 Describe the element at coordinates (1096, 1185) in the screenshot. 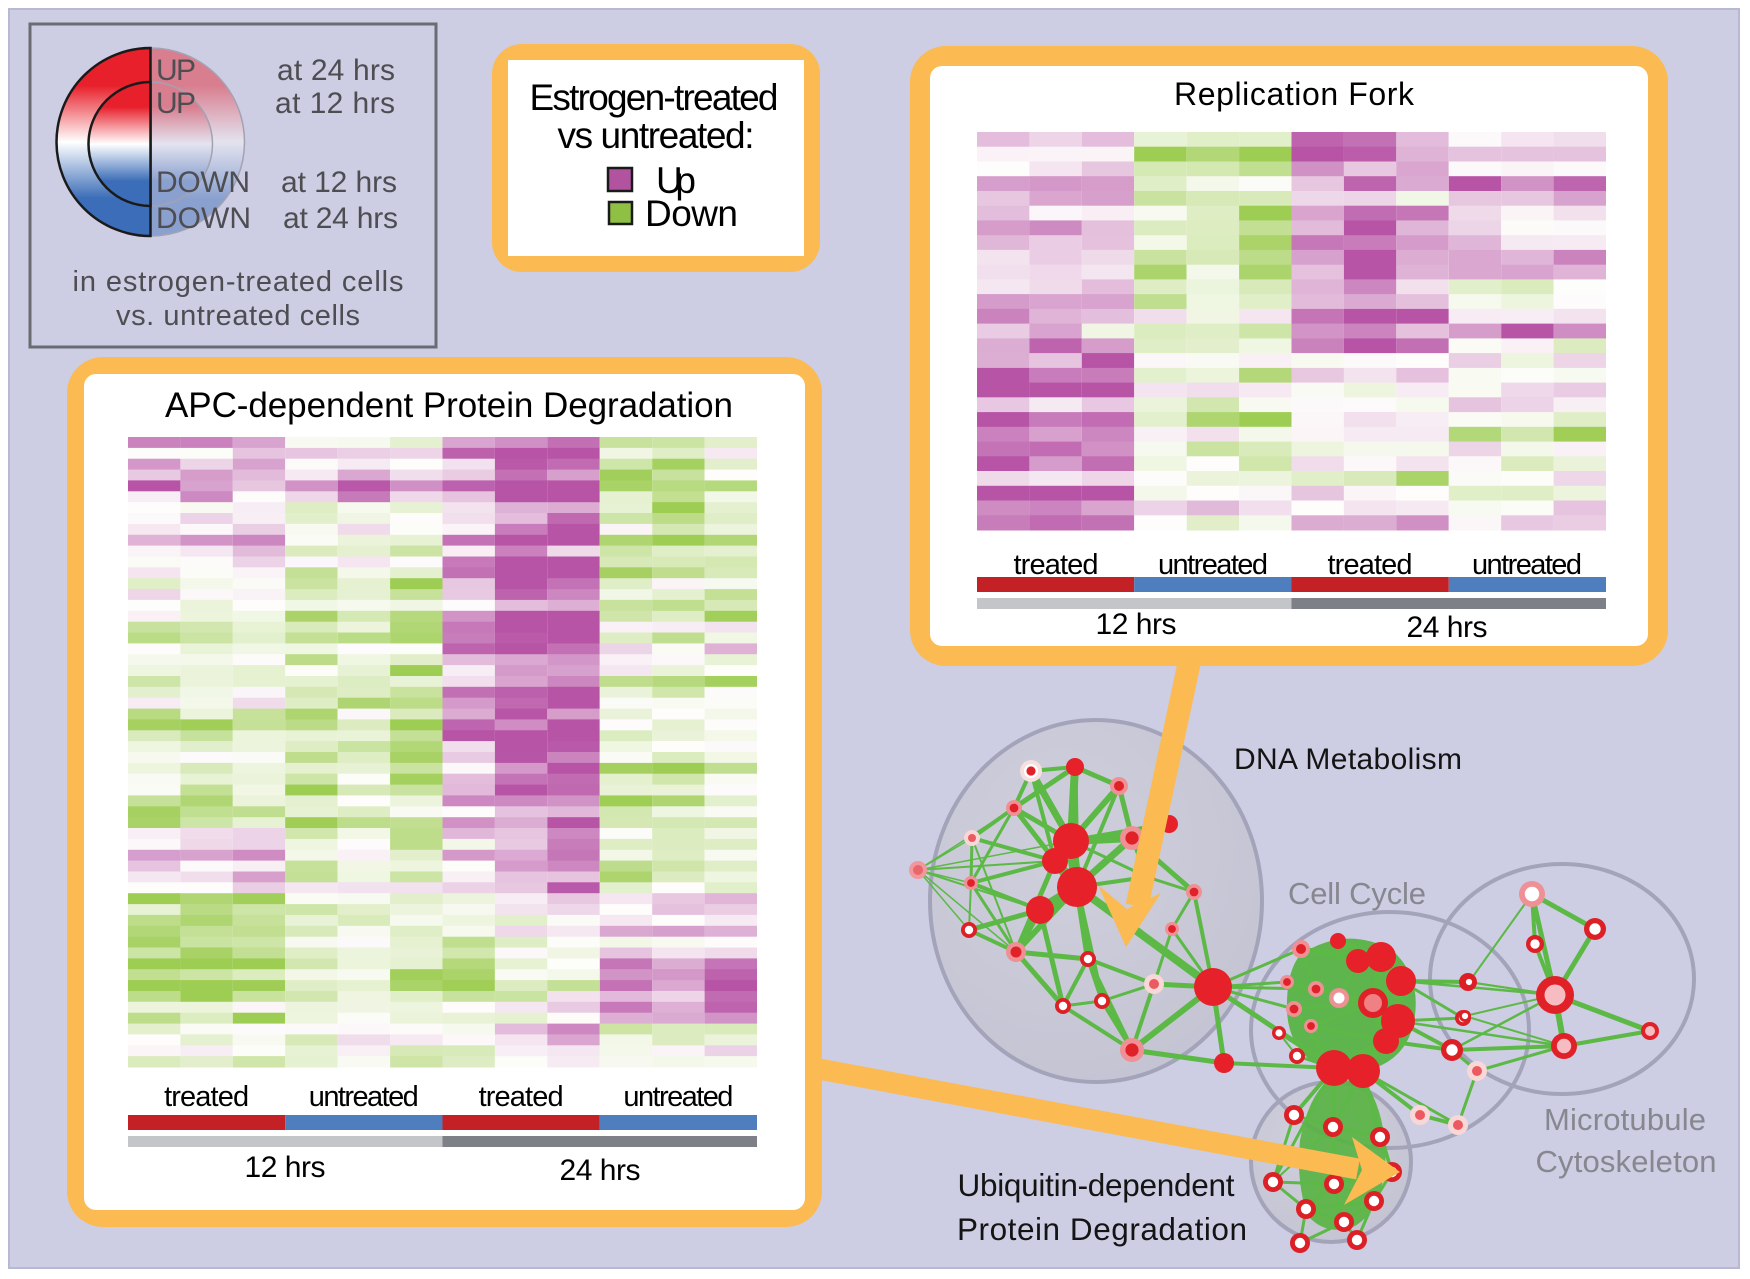

I see `svg-text: Ubiquitin-dependent` at that location.